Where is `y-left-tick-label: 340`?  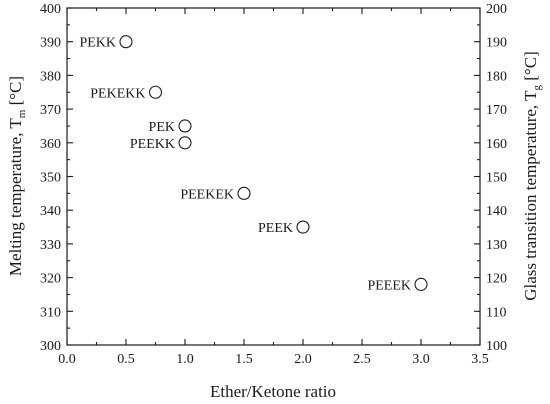 y-left-tick-label: 340 is located at coordinates (50, 211).